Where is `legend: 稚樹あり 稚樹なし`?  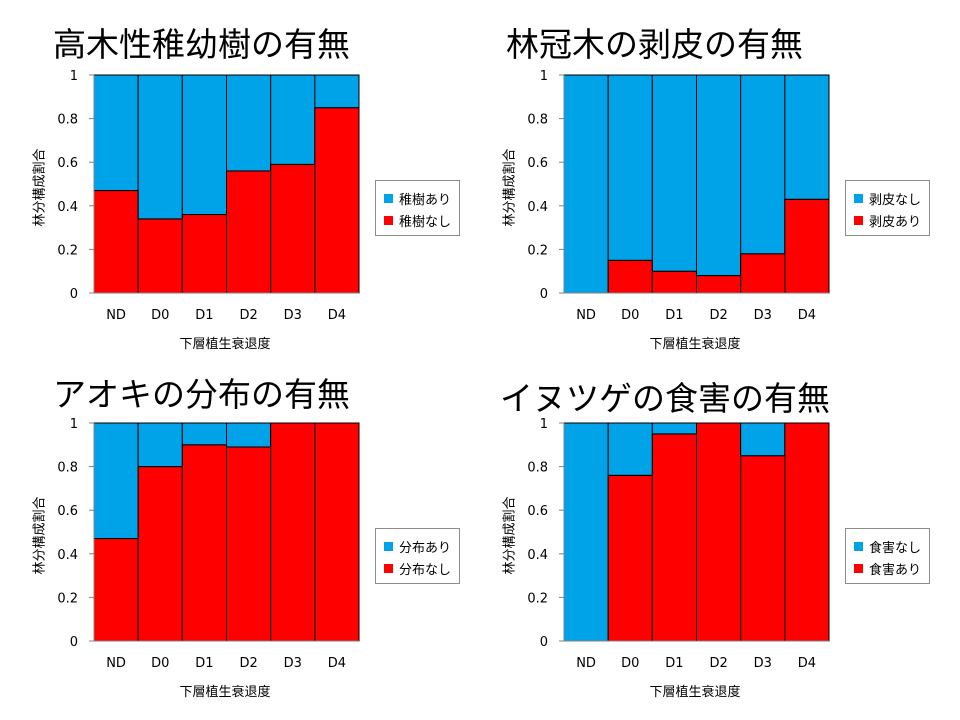
legend: 稚樹あり 稚樹なし is located at coordinates (418, 208).